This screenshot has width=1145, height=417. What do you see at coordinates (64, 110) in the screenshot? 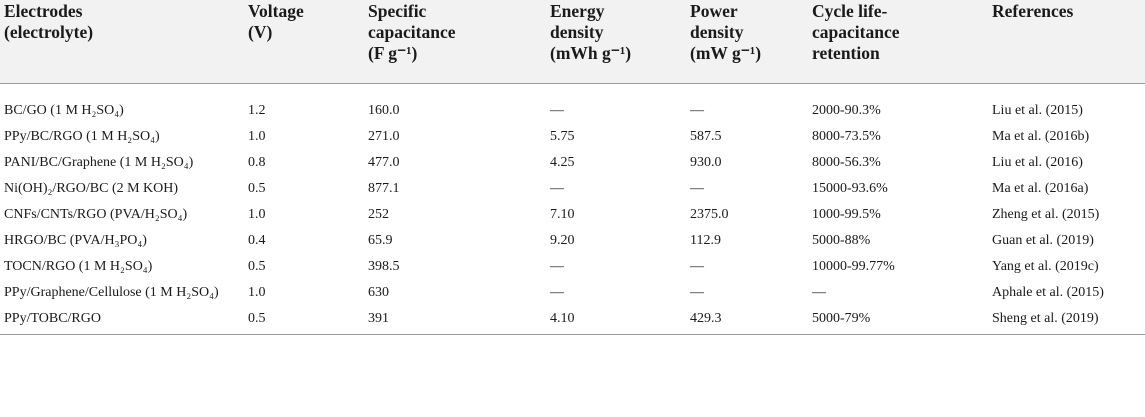
I see `cell-electrodes: BC/GO (1 M H₂SO₄)` at bounding box center [64, 110].